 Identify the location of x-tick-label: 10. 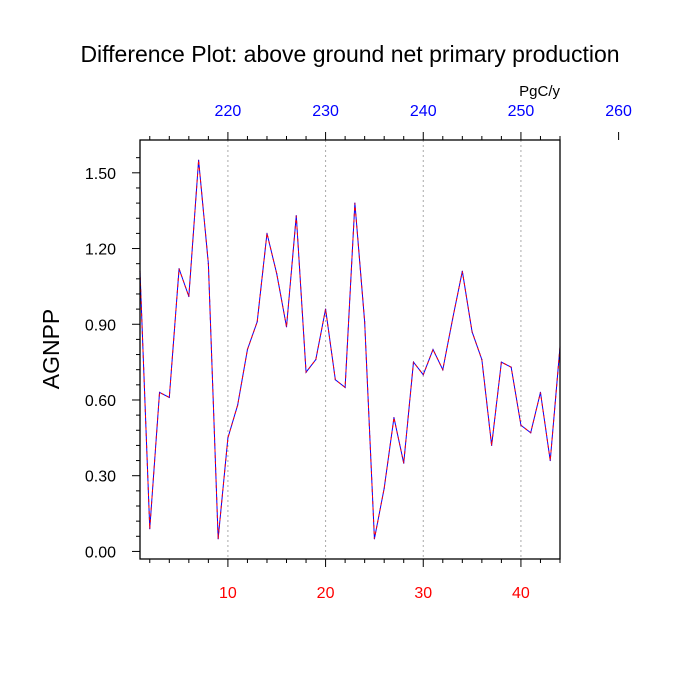
(228, 593).